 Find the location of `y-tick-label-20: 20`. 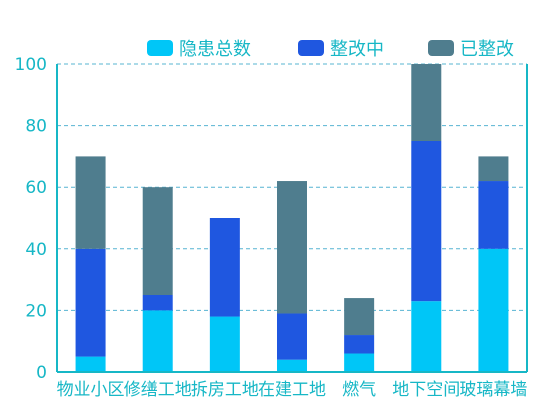

y-tick-label-20: 20 is located at coordinates (36, 311).